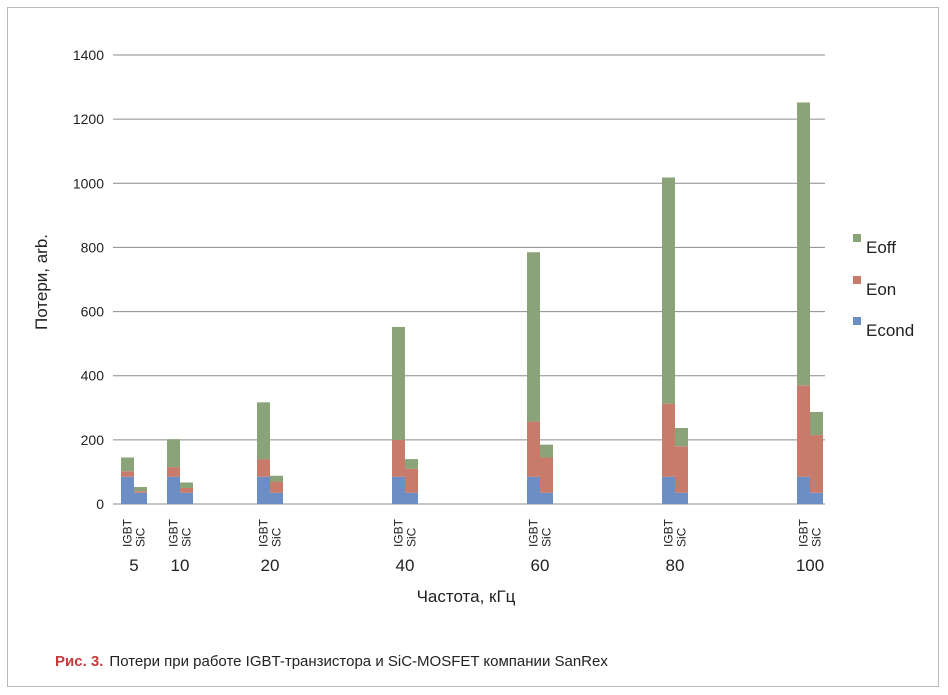 Image resolution: width=948 pixels, height=695 pixels. What do you see at coordinates (133, 565) in the screenshot?
I see `group-label: 5` at bounding box center [133, 565].